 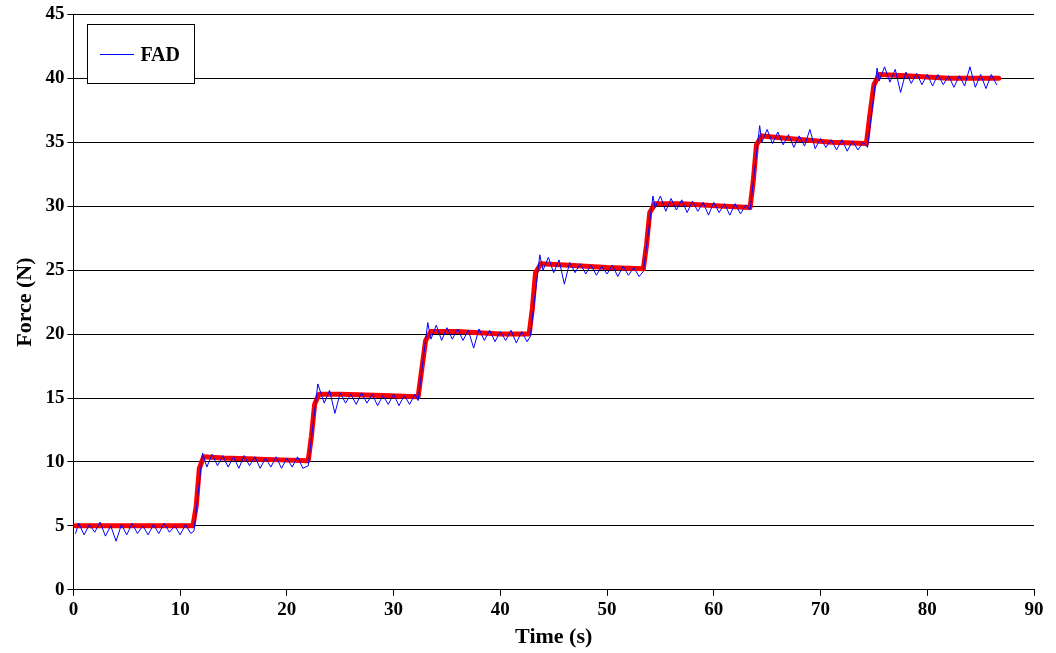 I want to click on x-tick-label: 80, so click(x=927, y=609).